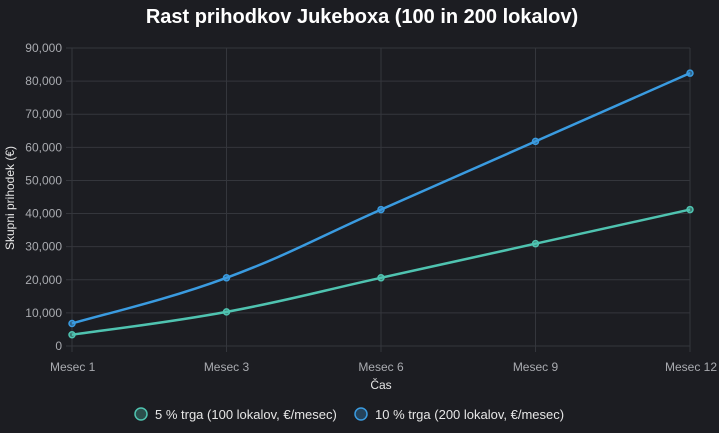 Image resolution: width=719 pixels, height=433 pixels. I want to click on x-tick-label: Mesec 6, so click(381, 367).